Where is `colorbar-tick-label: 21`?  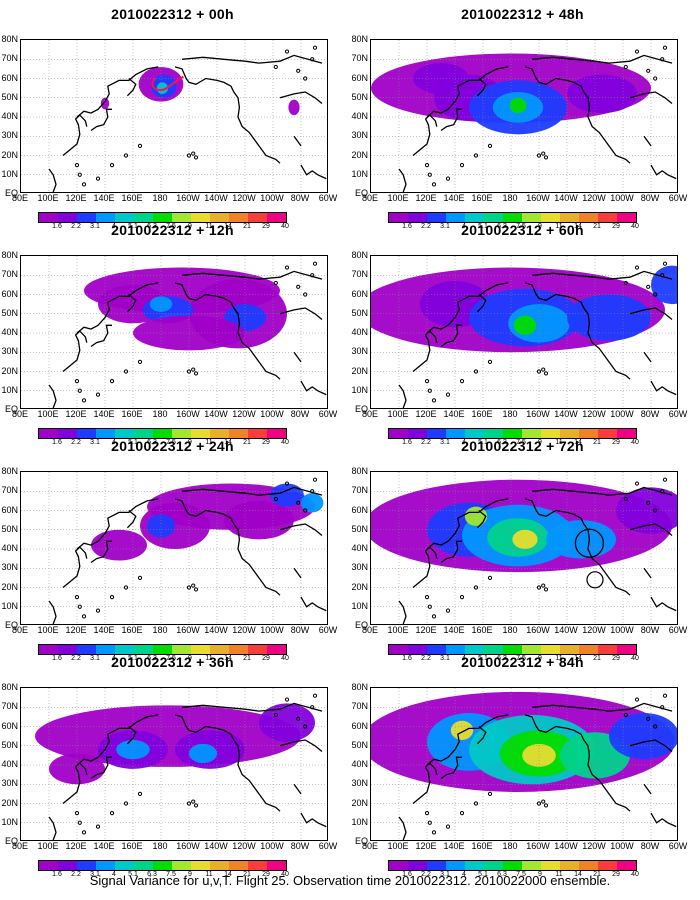 colorbar-tick-label: 21 is located at coordinates (597, 658).